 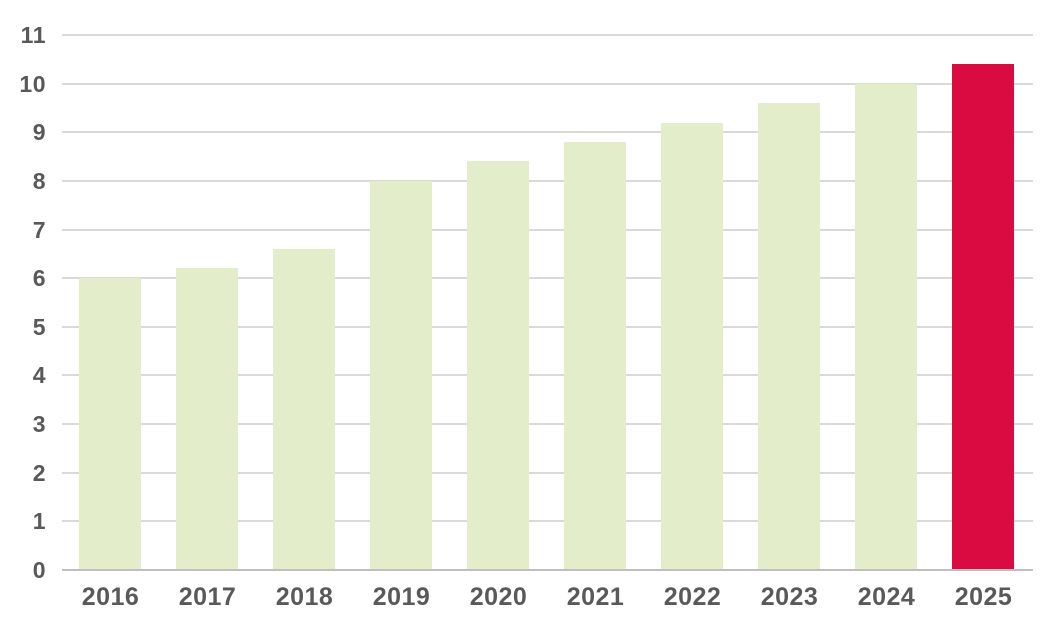 I want to click on y-tick-label: 3, so click(x=39, y=424).